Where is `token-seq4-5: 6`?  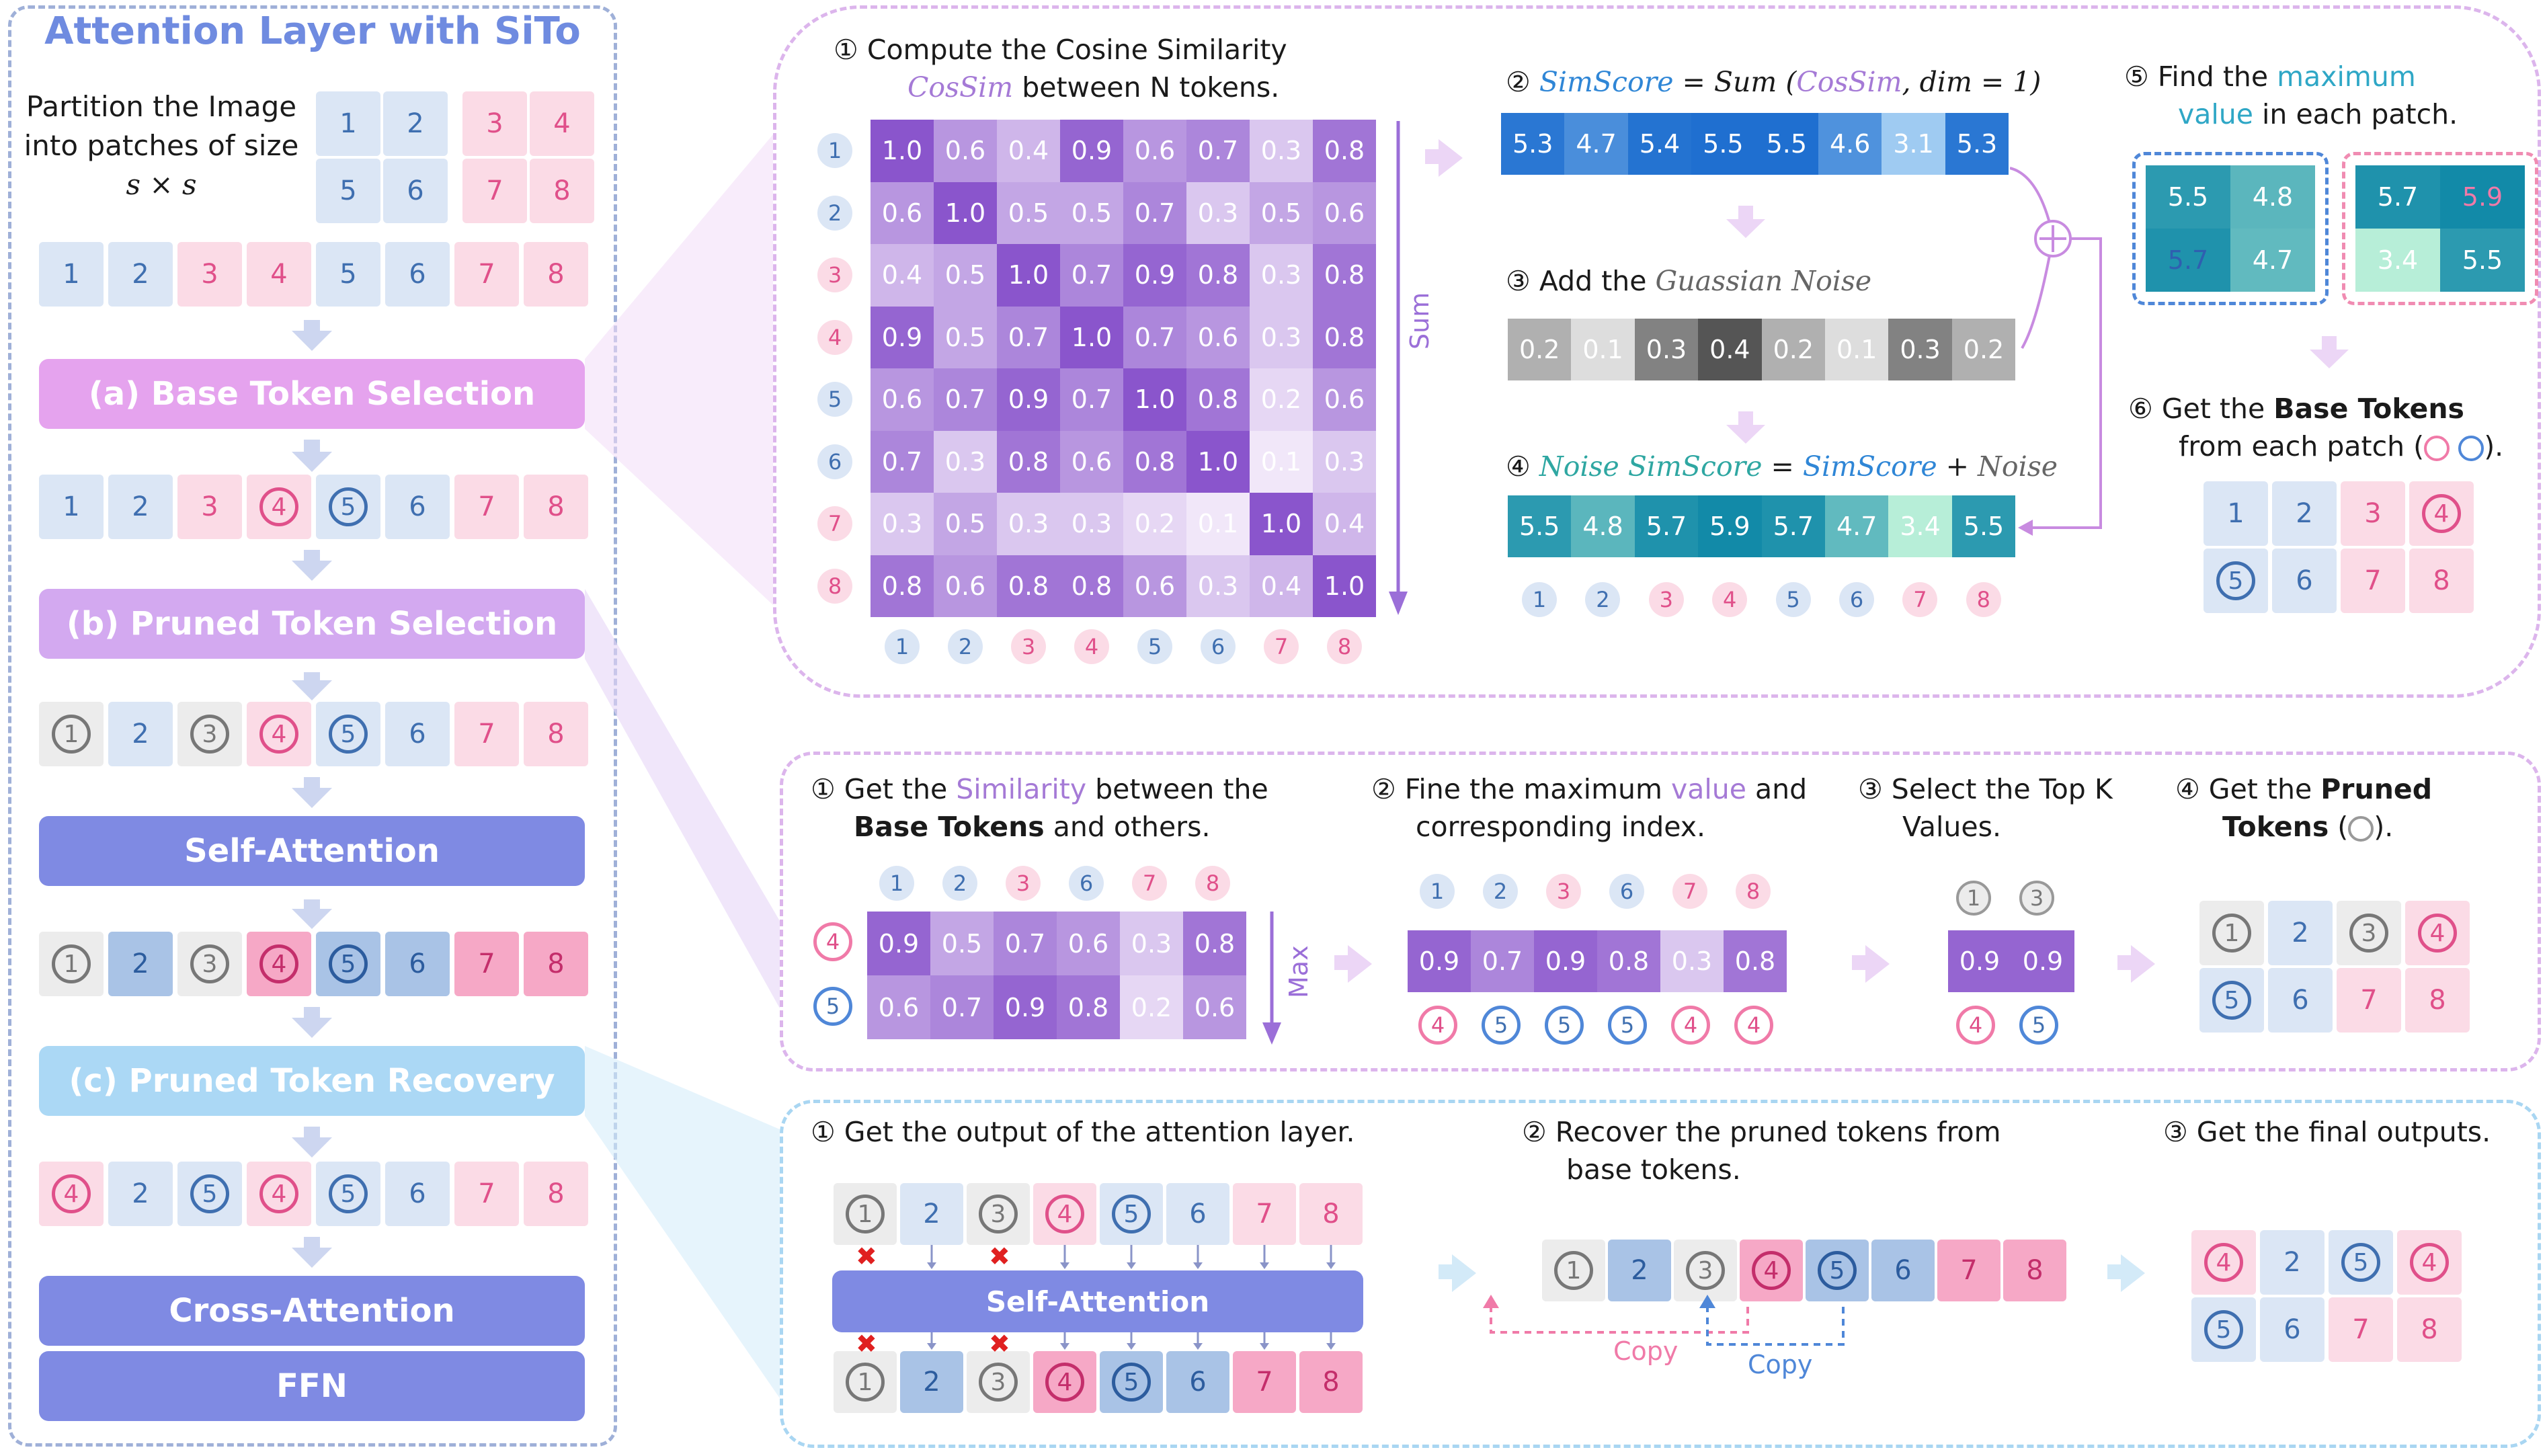 token-seq4-5: 6 is located at coordinates (417, 1194).